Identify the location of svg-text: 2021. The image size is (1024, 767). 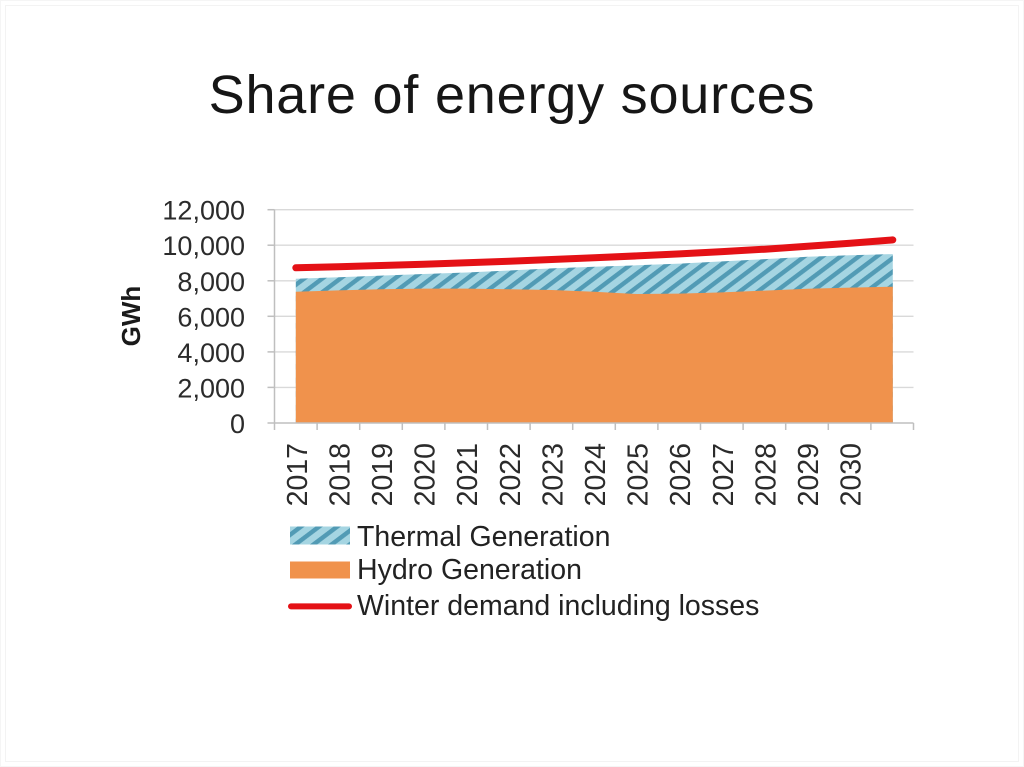
(468, 474).